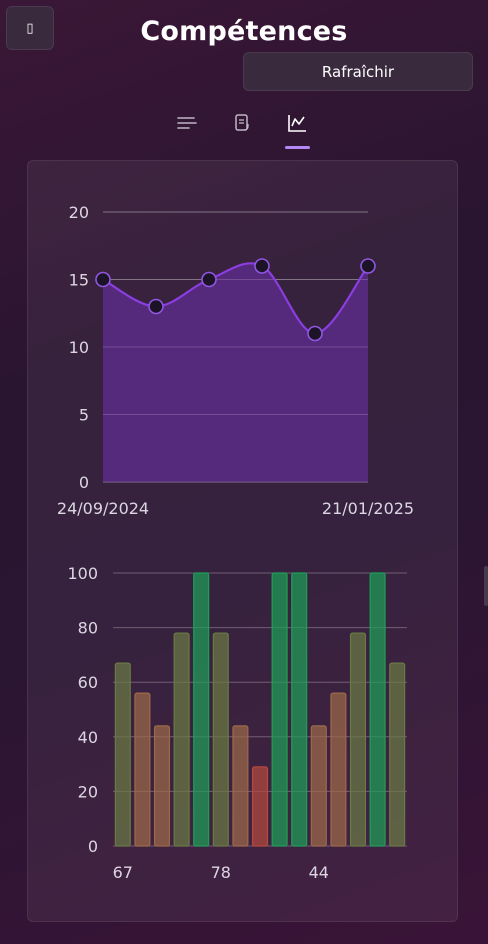  I want to click on selected-tab-indicator, so click(297, 147).